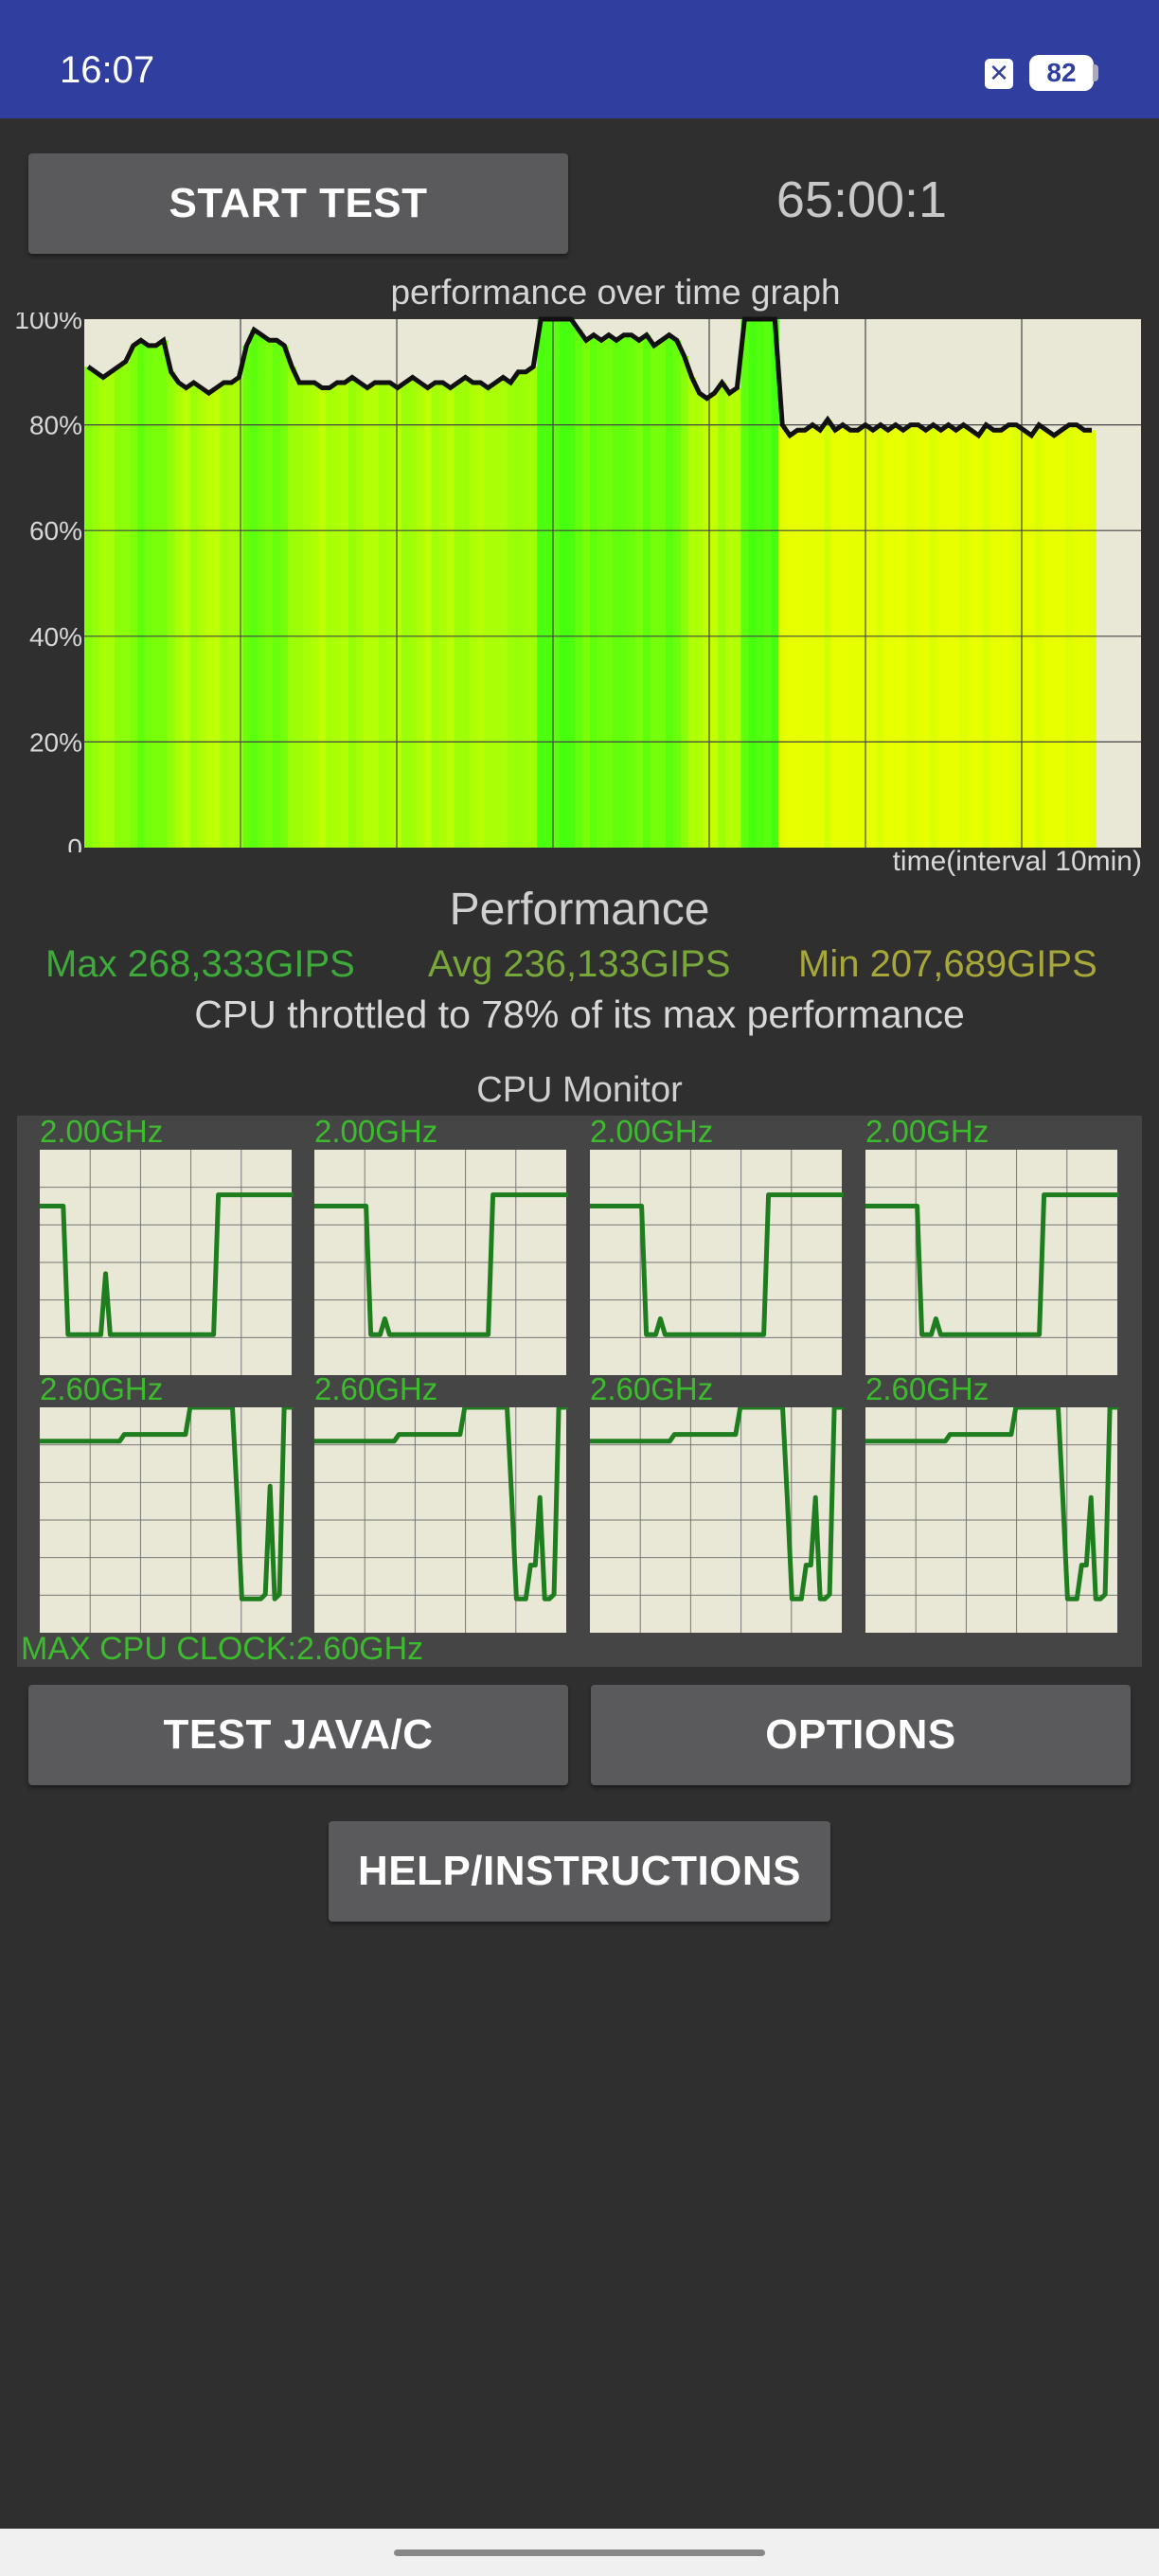 The width and height of the screenshot is (1159, 2576). I want to click on home-gesture-handle, so click(579, 2552).